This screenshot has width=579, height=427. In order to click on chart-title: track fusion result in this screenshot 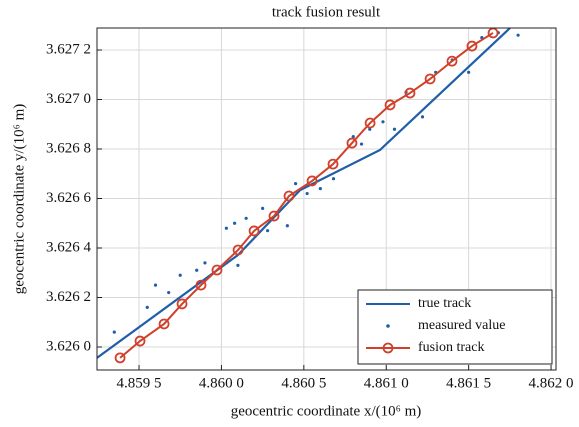, I will do `click(326, 12)`.